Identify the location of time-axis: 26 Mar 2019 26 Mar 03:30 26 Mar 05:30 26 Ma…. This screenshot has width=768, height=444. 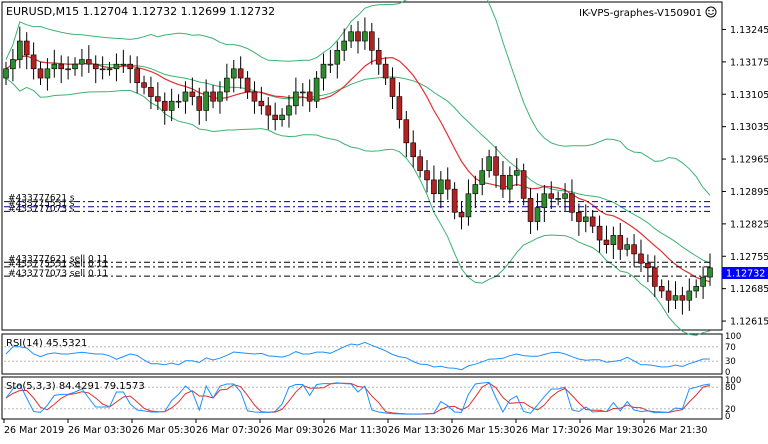
(355, 427).